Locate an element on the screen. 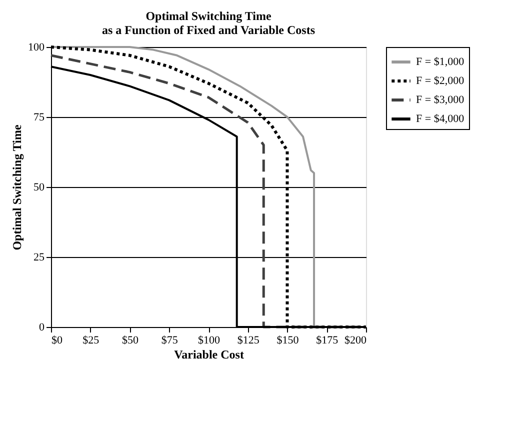  y-tick-label: 75 is located at coordinates (39, 118).